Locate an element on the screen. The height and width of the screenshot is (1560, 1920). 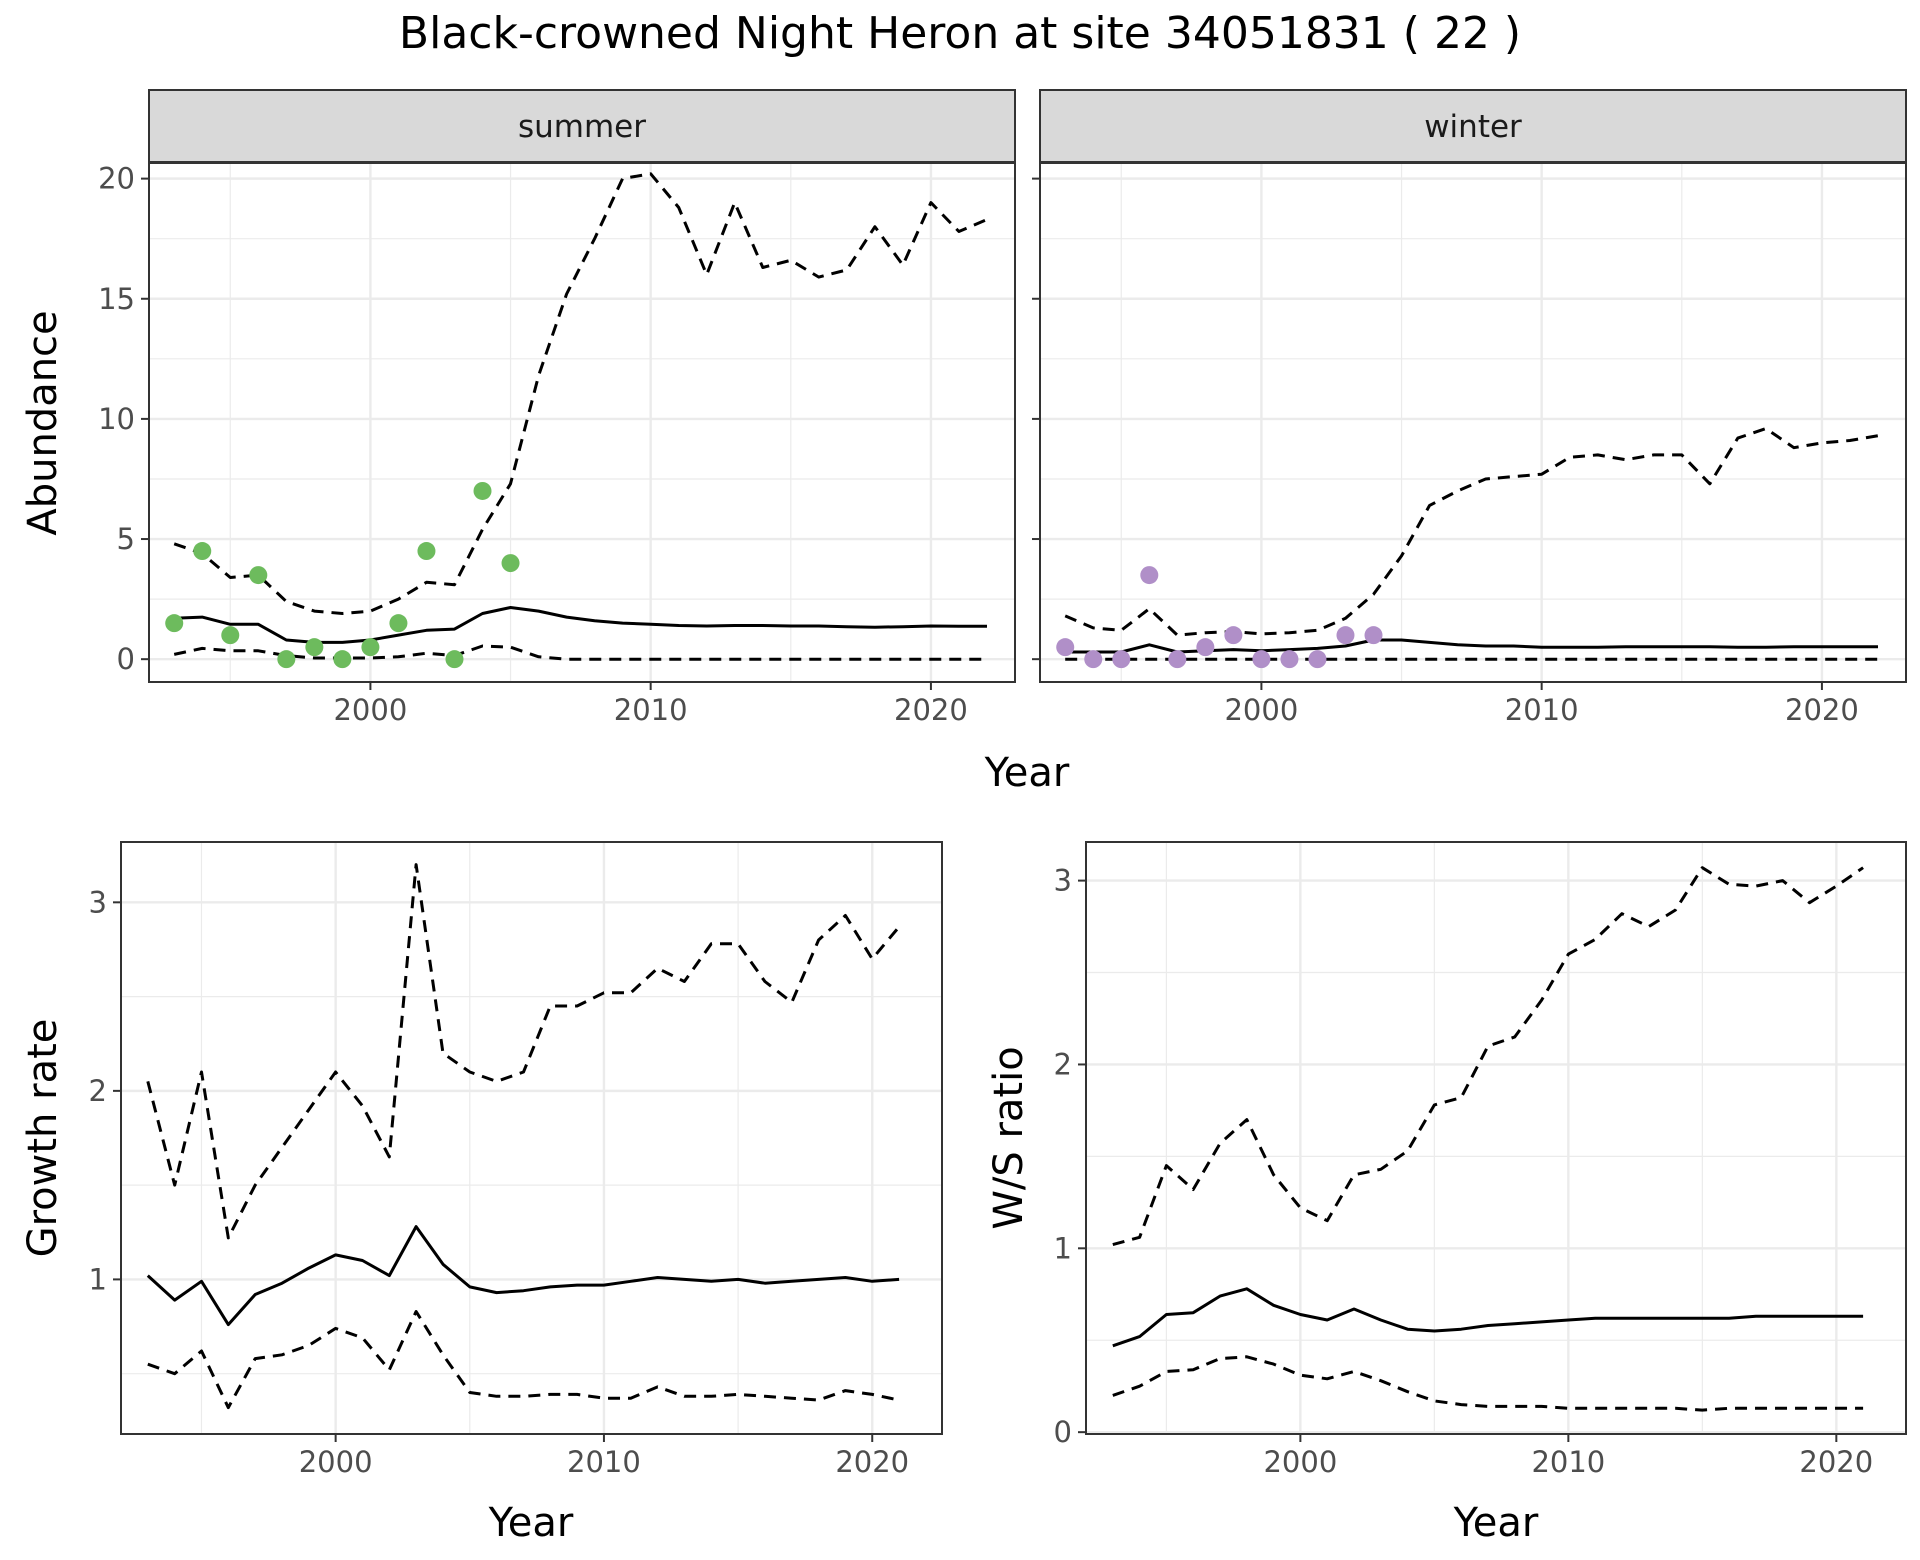
y-axis-label-ratio: W/S ratio is located at coordinates (1009, 1137).